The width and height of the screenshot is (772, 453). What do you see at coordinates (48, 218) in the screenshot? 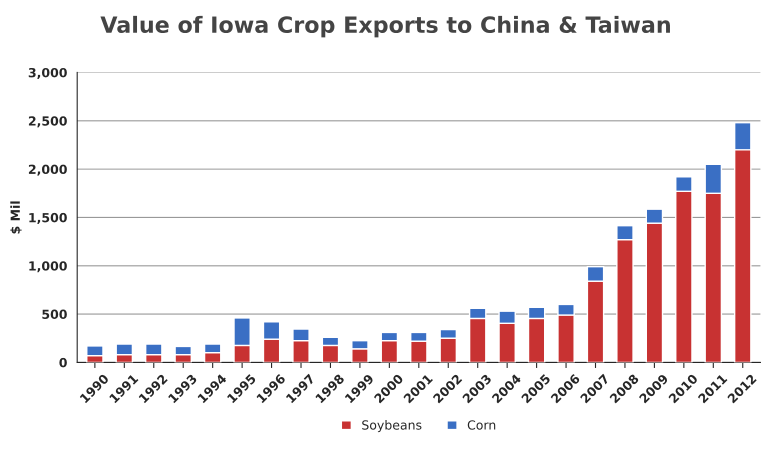
I see `y-tick-label: 1,500` at bounding box center [48, 218].